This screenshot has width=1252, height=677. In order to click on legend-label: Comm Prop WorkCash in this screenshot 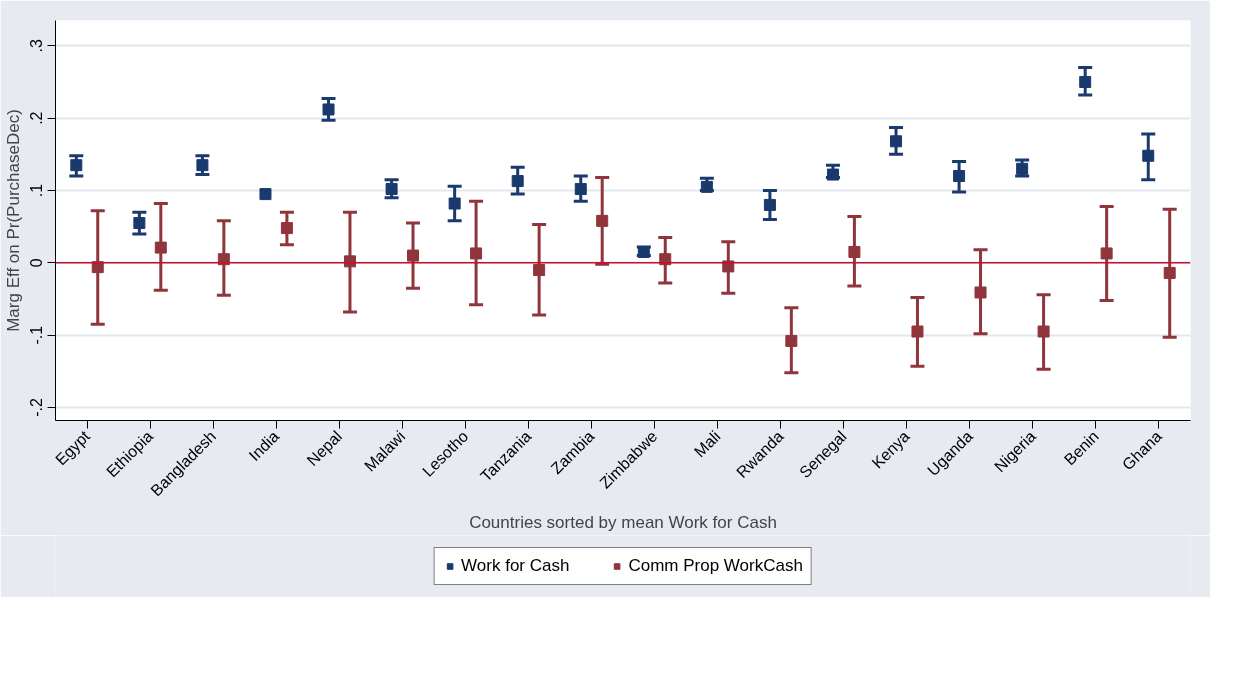, I will do `click(715, 566)`.